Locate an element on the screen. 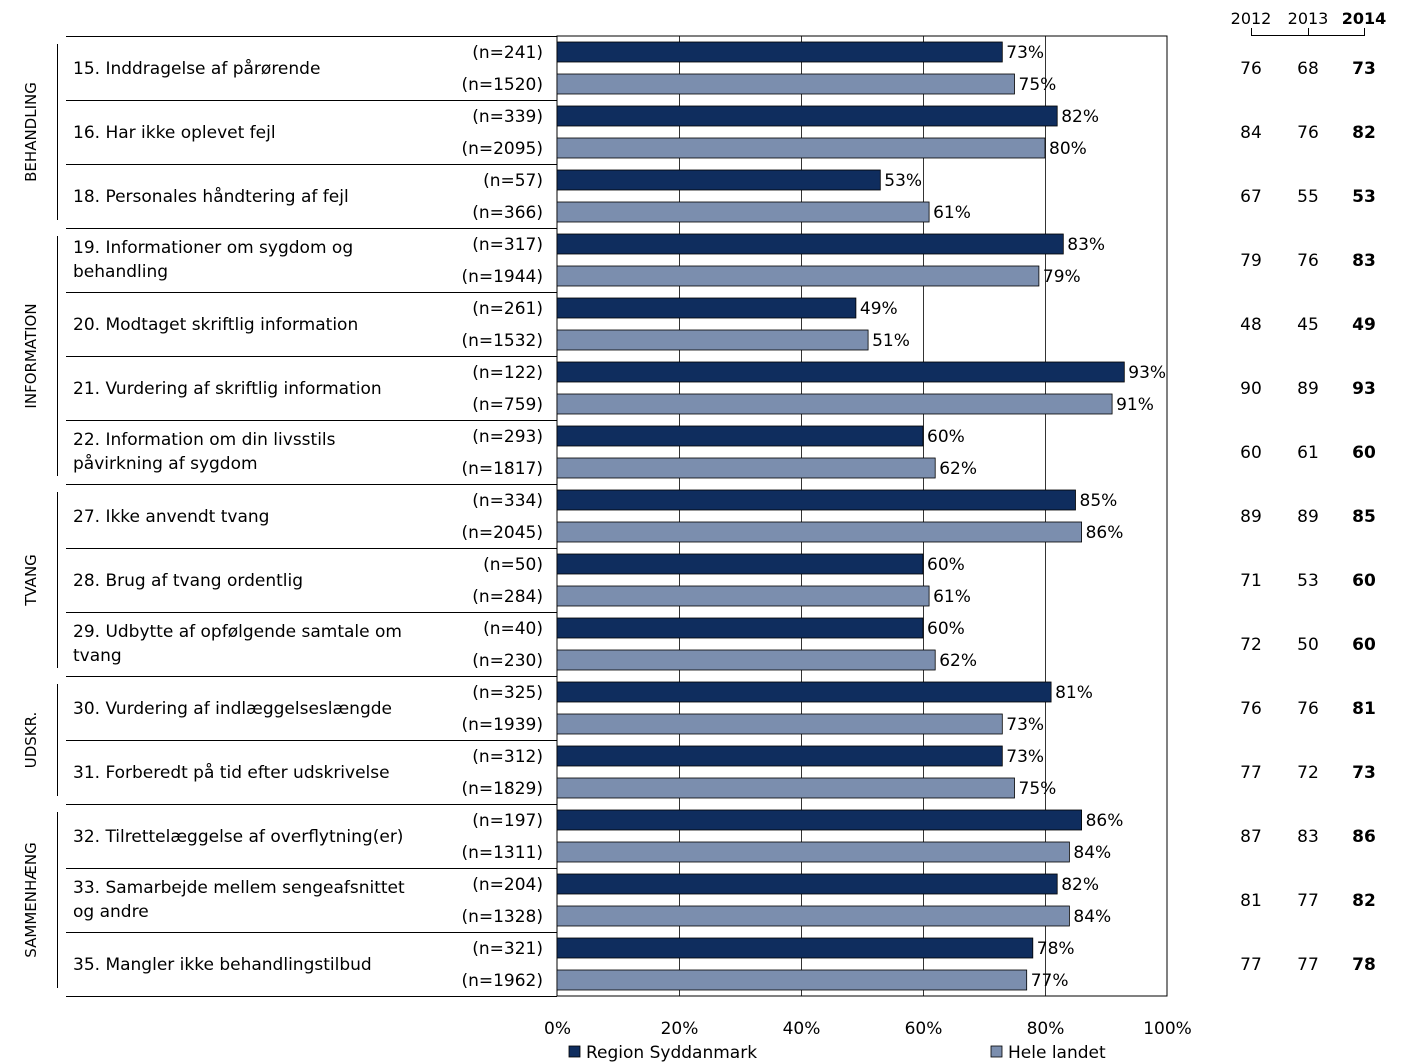 This screenshot has width=1404, height=1062. year-value: 48 is located at coordinates (1251, 325).